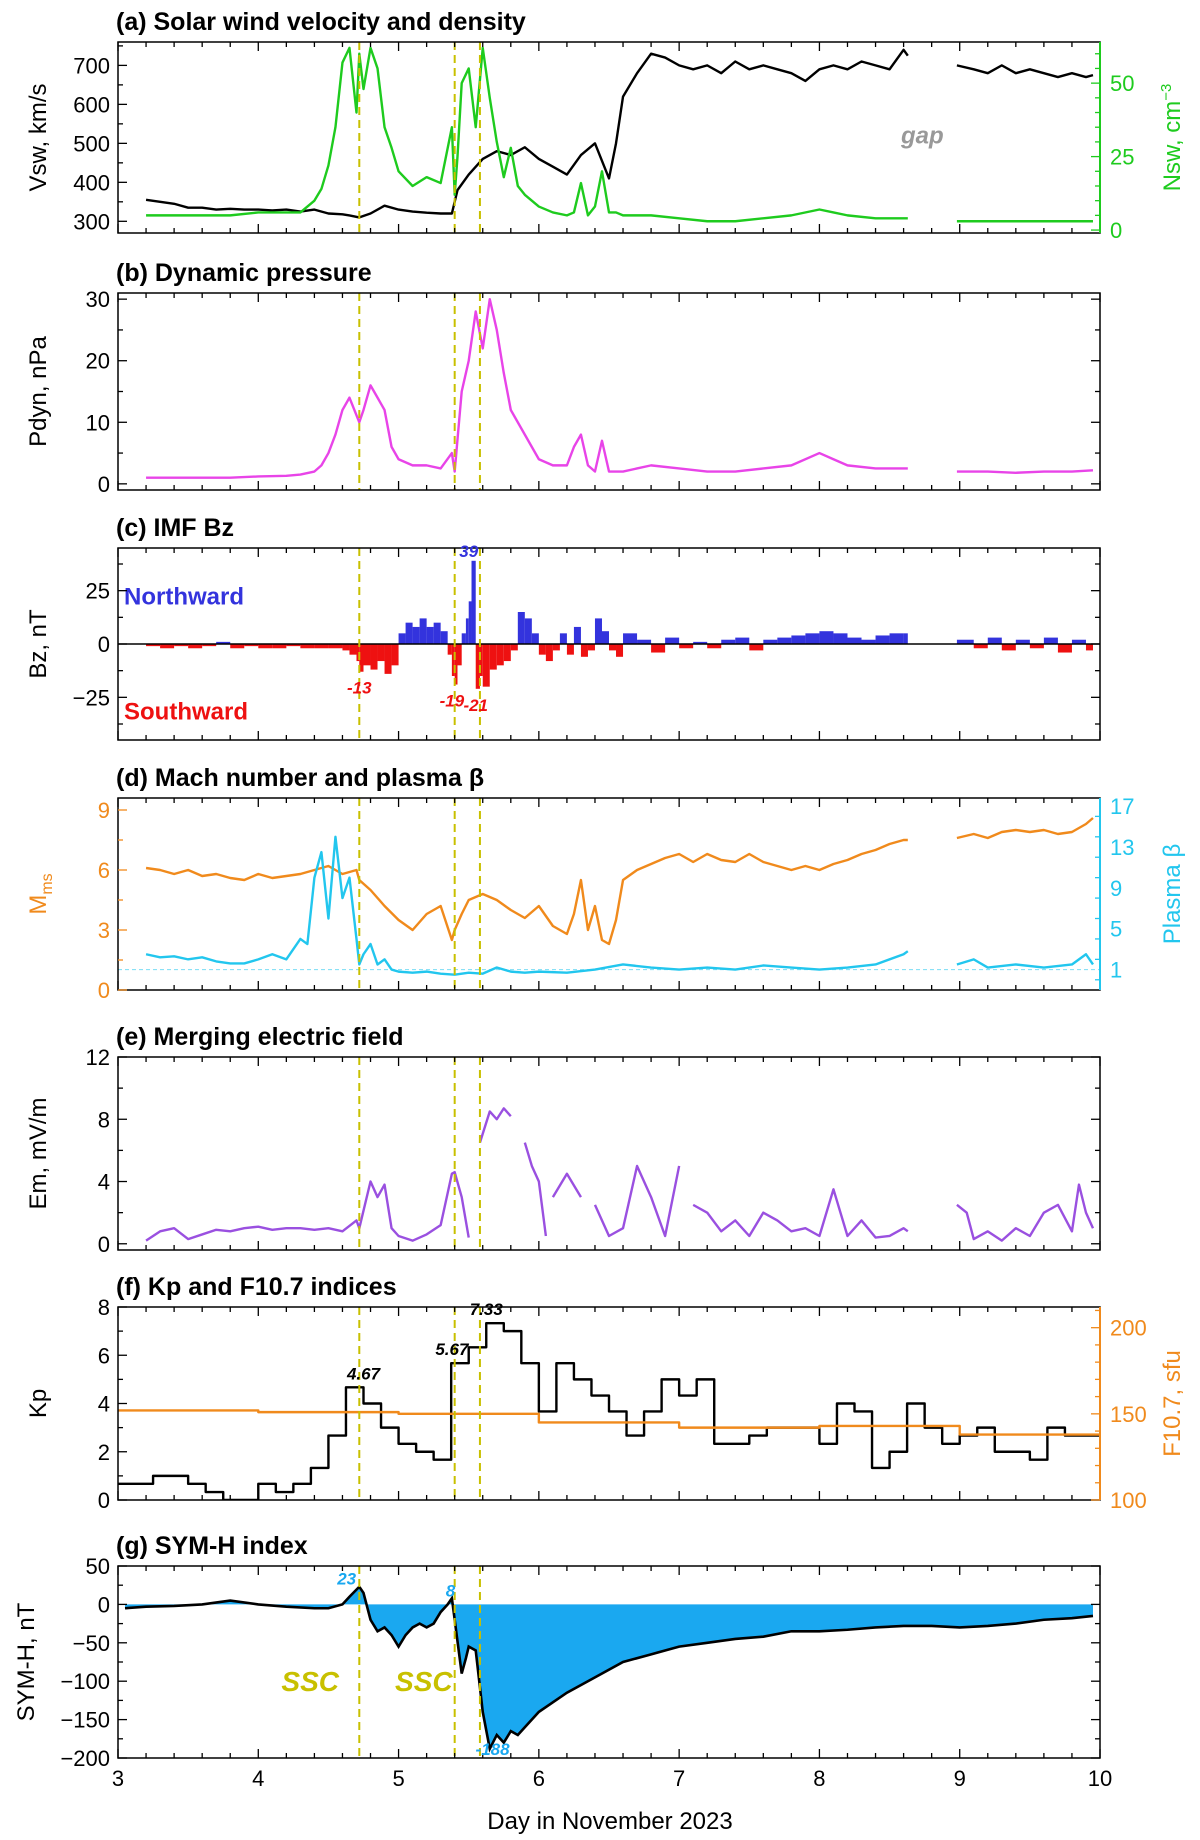 The width and height of the screenshot is (1200, 1840). I want to click on y-axis-label-right: Plasma β, so click(1172, 894).